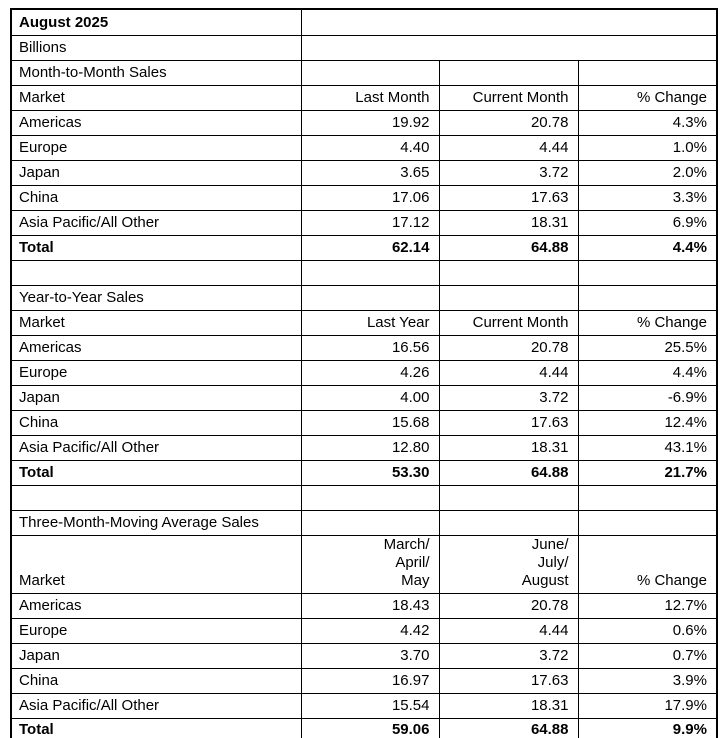 This screenshot has height=738, width=726. Describe the element at coordinates (364, 72) in the screenshot. I see `section-title-row: Month-to-Month Sales` at that location.